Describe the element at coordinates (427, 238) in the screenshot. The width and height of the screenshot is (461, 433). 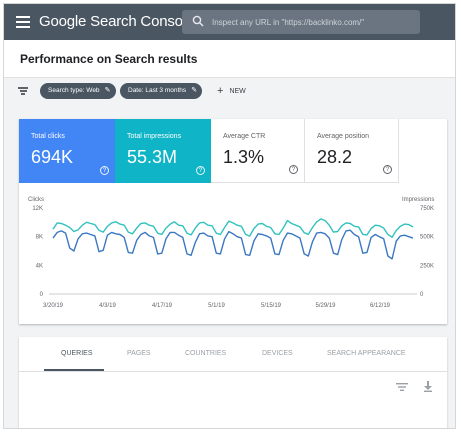
I see `y-right-tick-label: 500K` at that location.